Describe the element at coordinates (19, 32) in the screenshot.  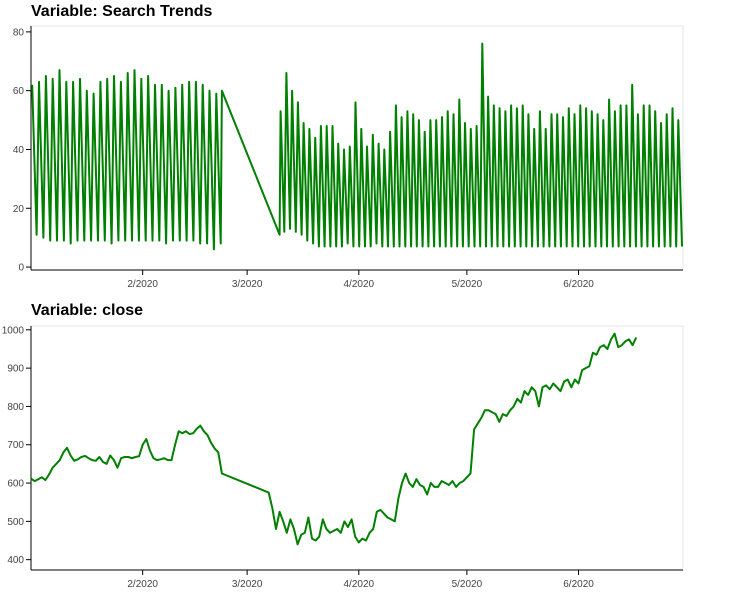
I see `y-tick-label: 80` at that location.